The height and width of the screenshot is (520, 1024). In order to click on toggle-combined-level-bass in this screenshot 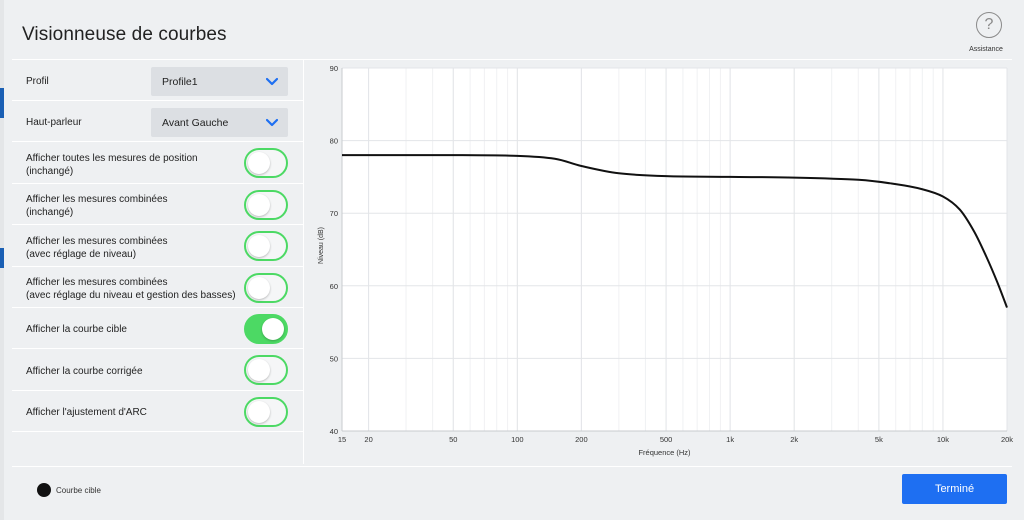, I will do `click(266, 288)`.